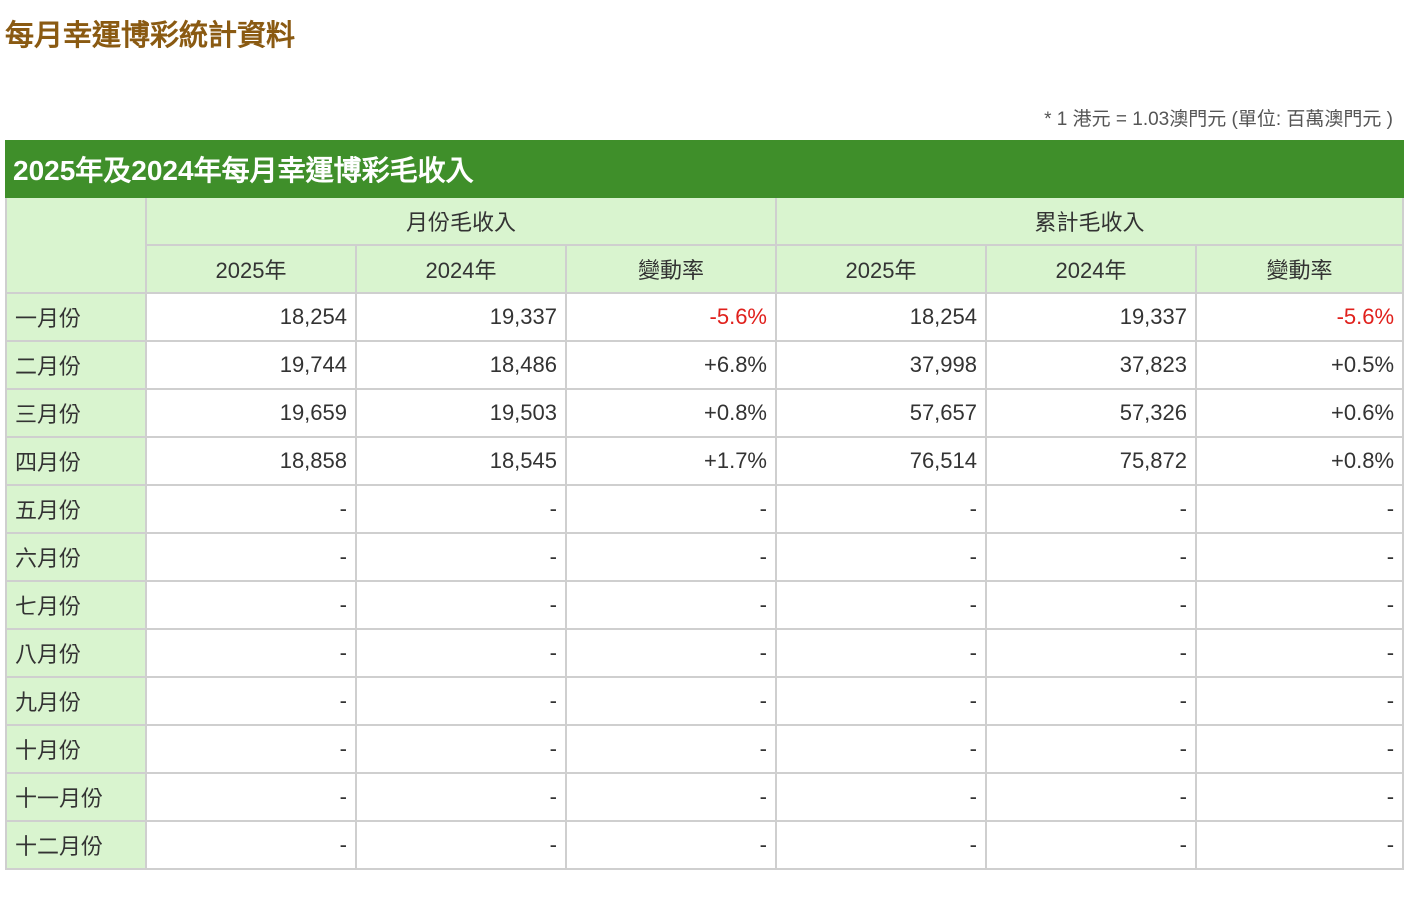  What do you see at coordinates (76, 461) in the screenshot?
I see `month-label: 四月份` at bounding box center [76, 461].